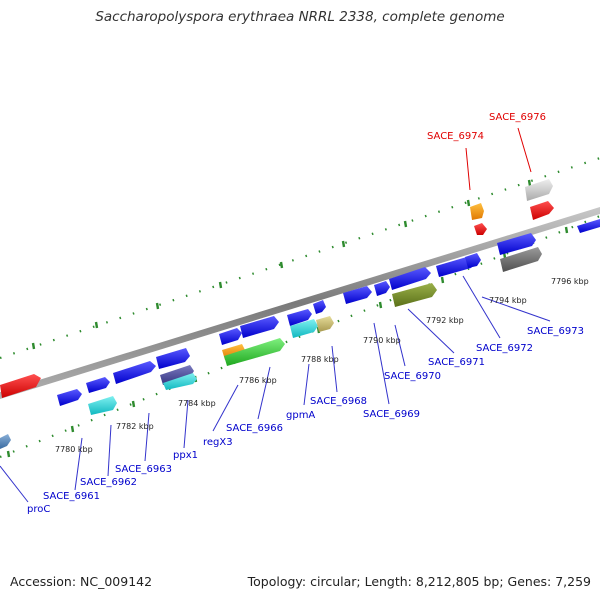 This screenshot has height=600, width=600. What do you see at coordinates (108, 482) in the screenshot?
I see `gene-label: SACE_6962` at bounding box center [108, 482].